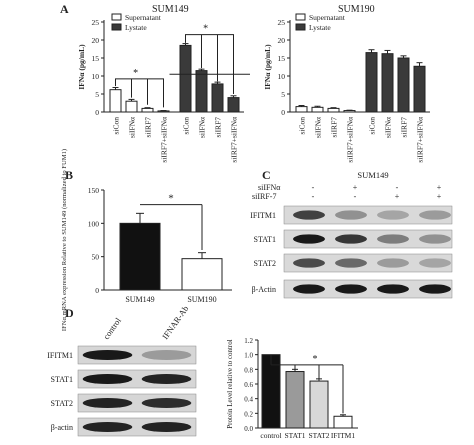 The height and width of the screenshot is (445, 474). What do you see at coordinates (64, 9) in the screenshot?
I see `panel-label-a: A` at bounding box center [64, 9].